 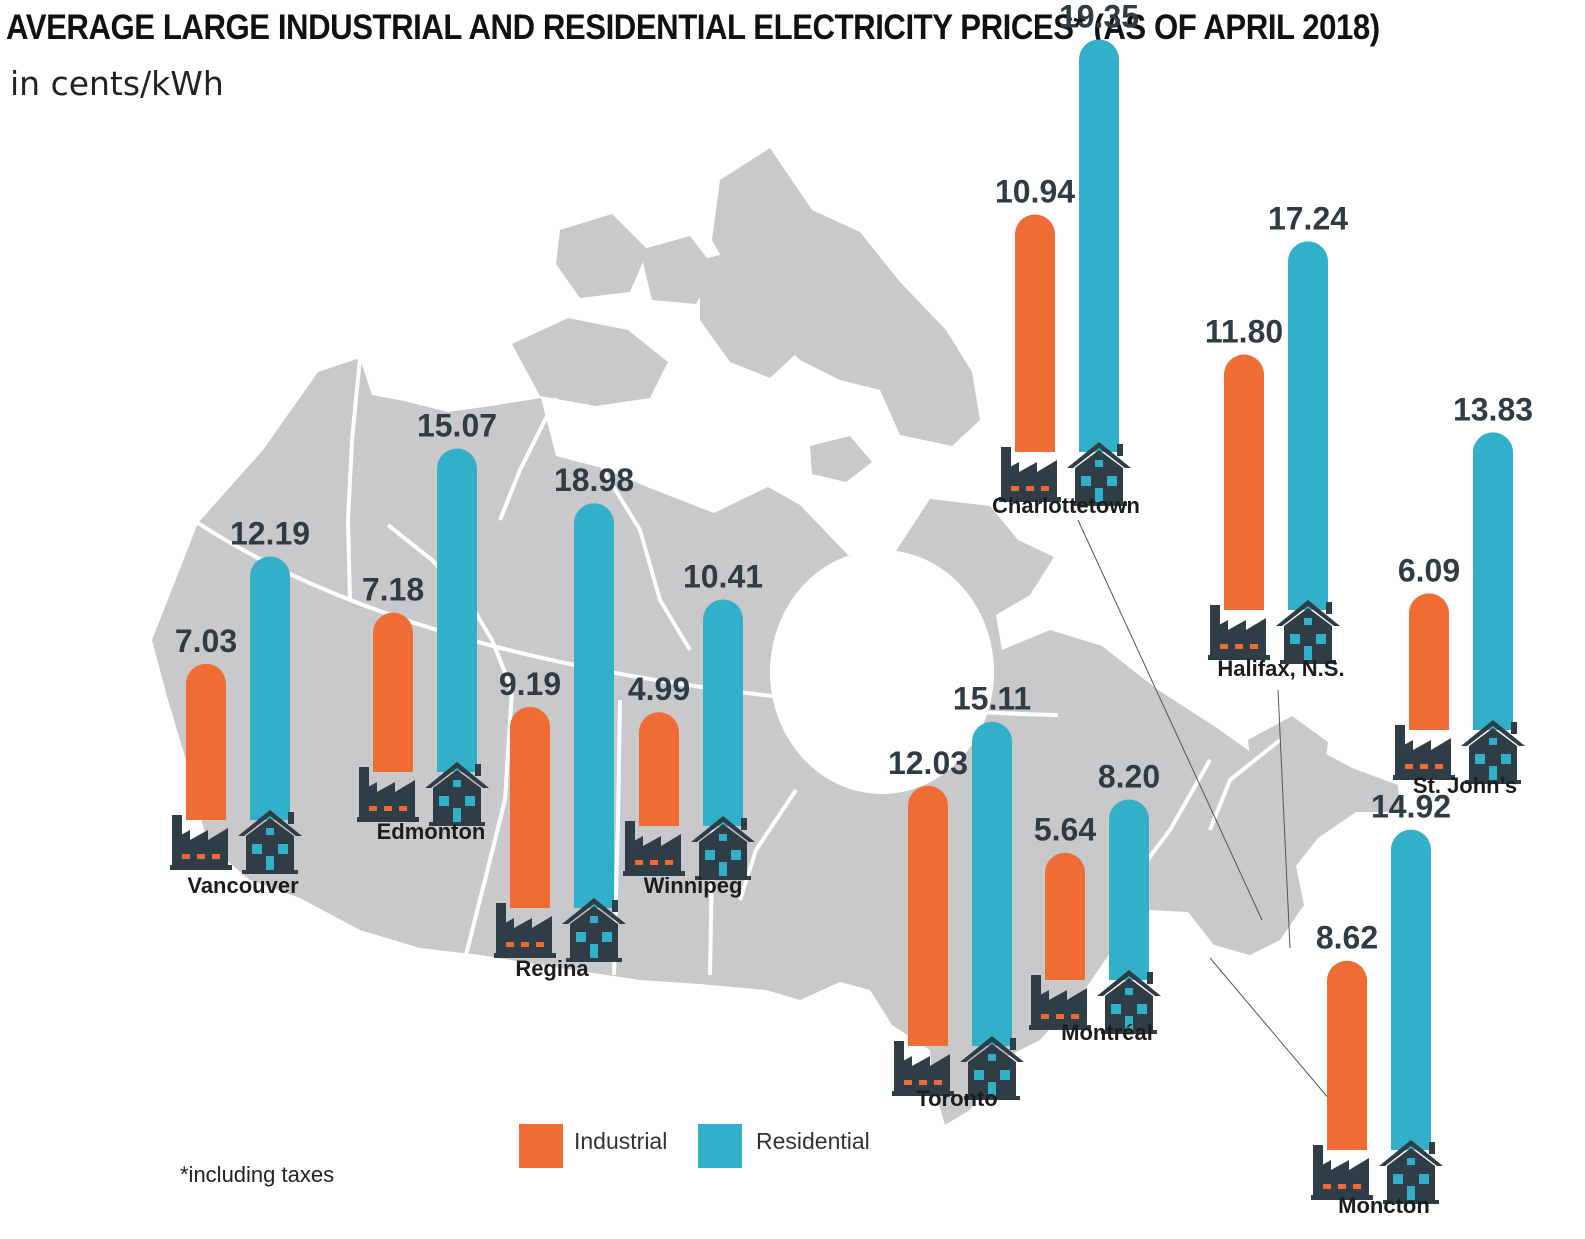 I want to click on value-label-industrial-charlottetown: 10.94, so click(x=1035, y=191).